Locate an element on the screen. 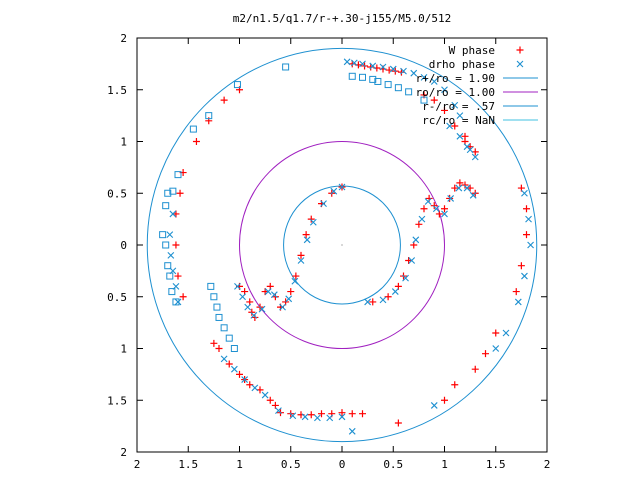 The height and width of the screenshot is (480, 640). y-tick-label: 1 is located at coordinates (123, 142).